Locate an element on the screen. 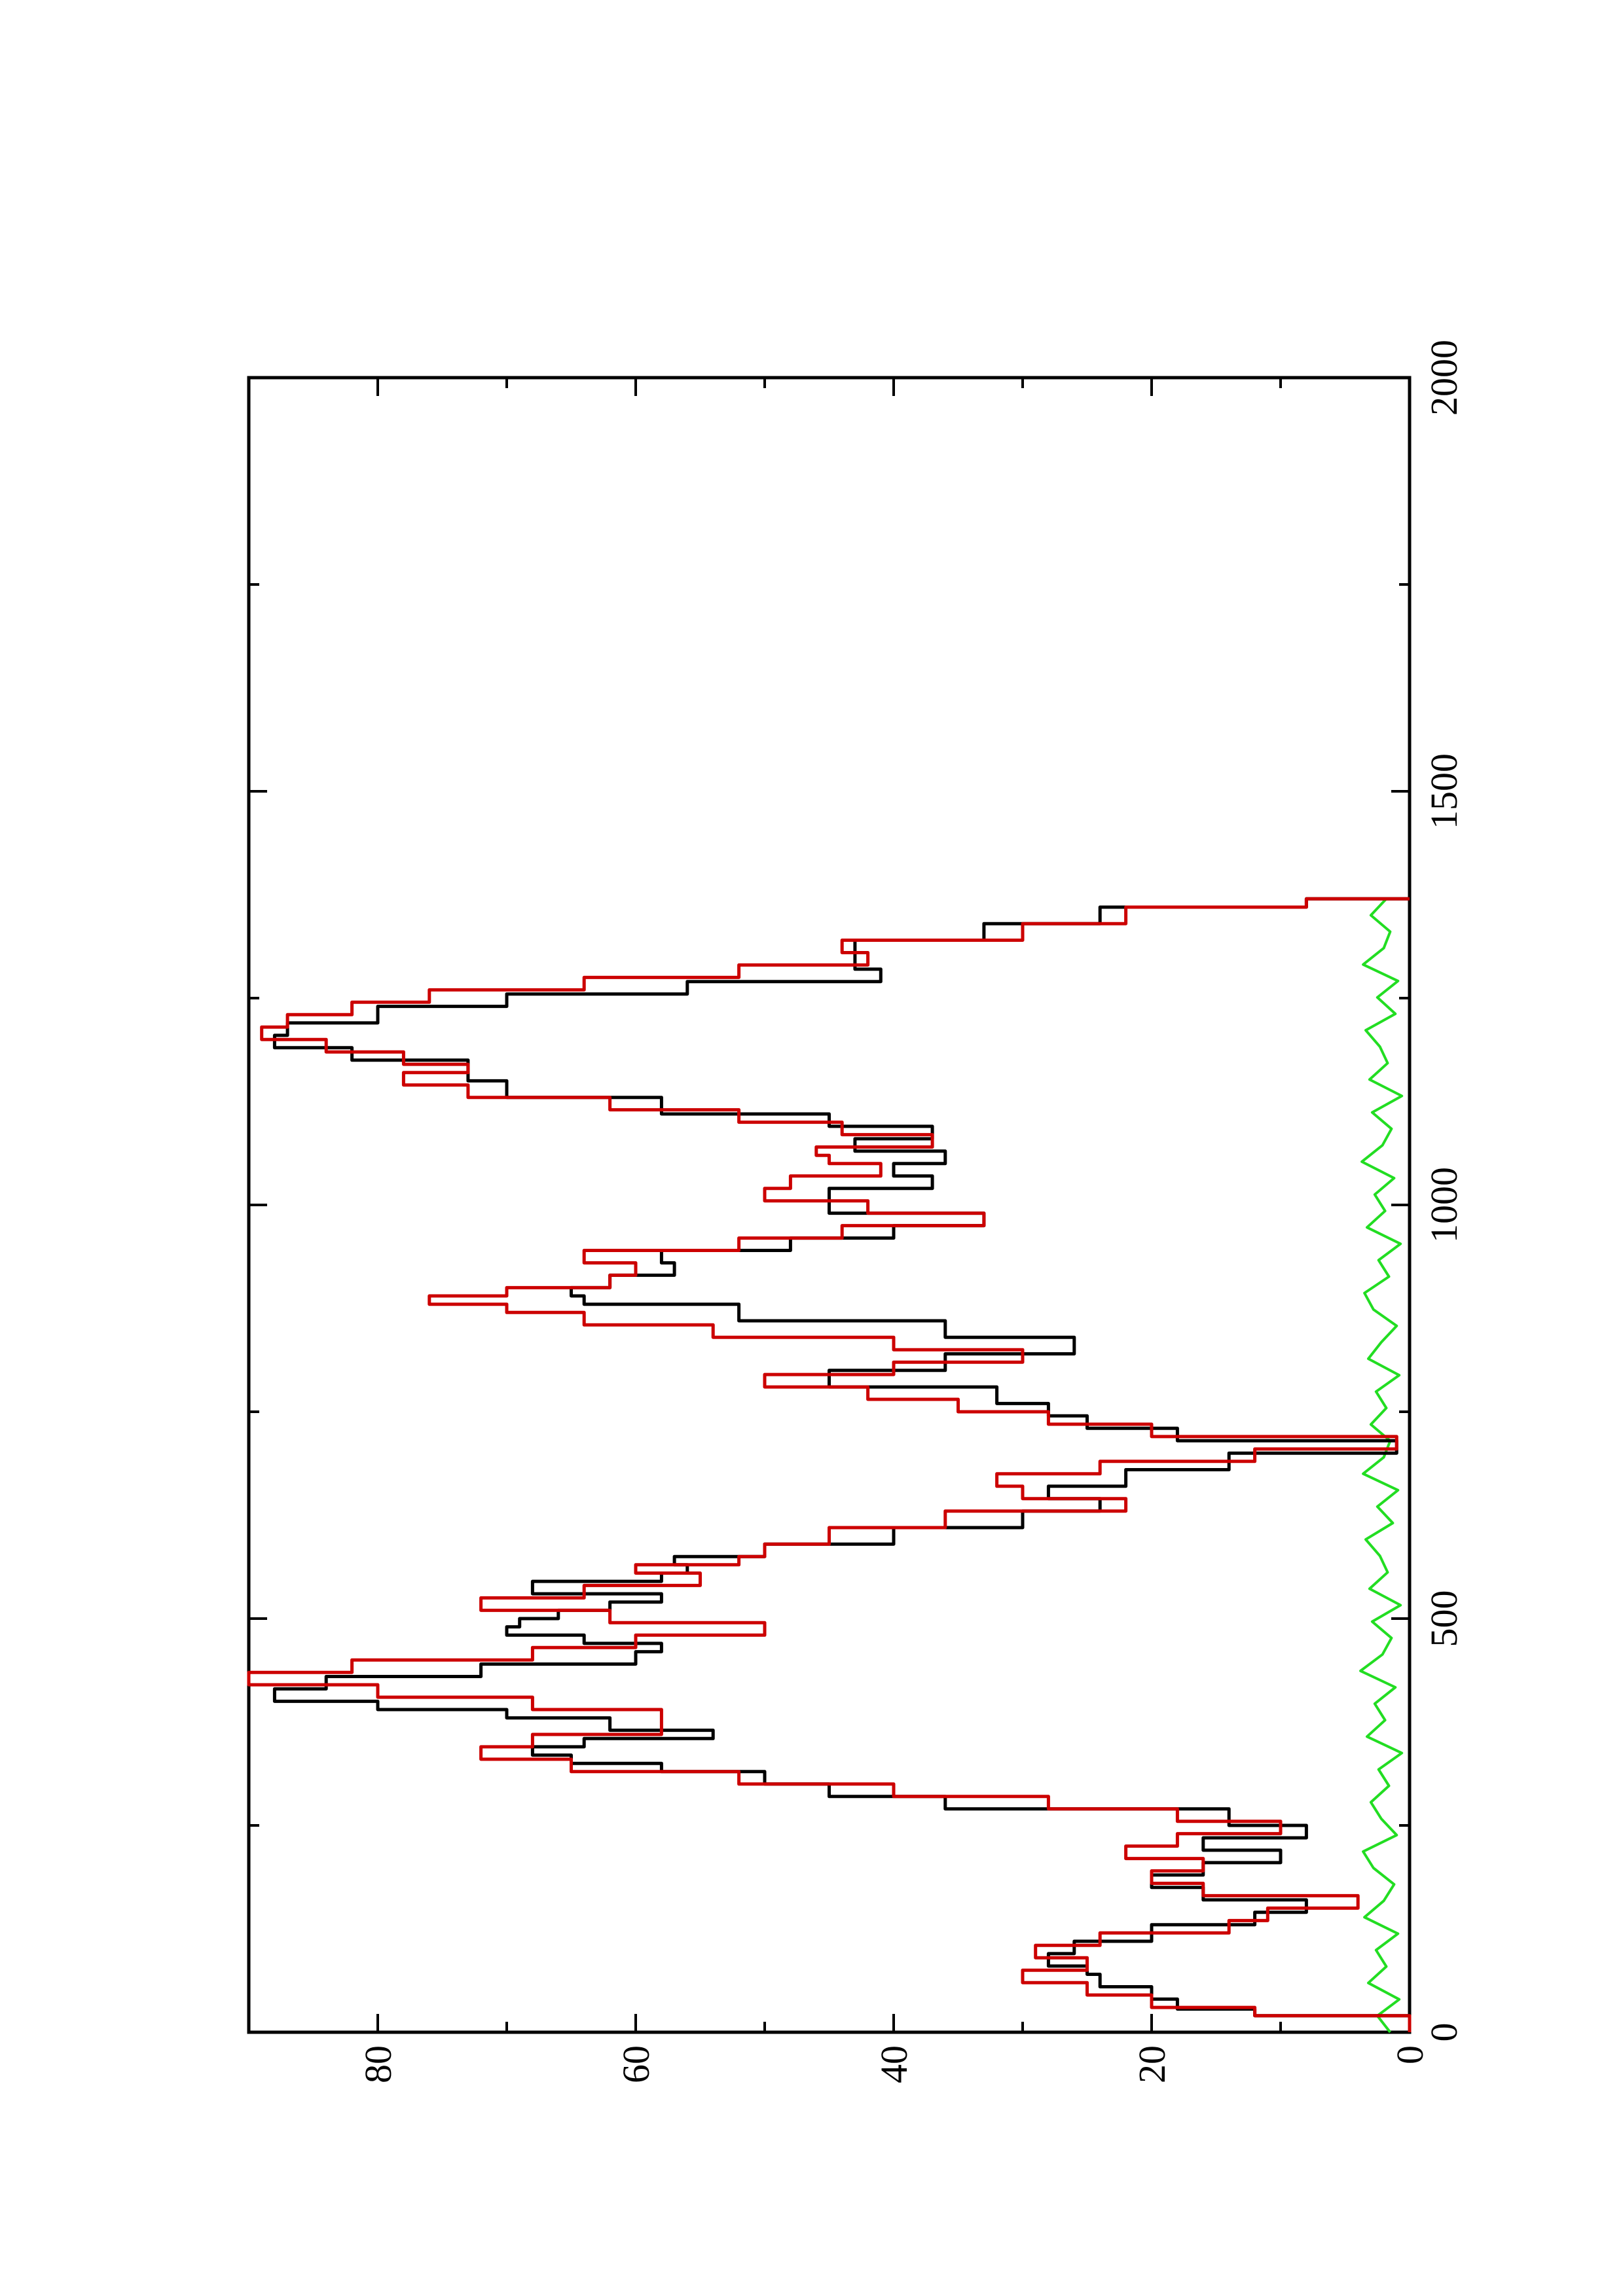 The width and height of the screenshot is (1623, 2296). y-tick-label: 80 is located at coordinates (378, 2064).